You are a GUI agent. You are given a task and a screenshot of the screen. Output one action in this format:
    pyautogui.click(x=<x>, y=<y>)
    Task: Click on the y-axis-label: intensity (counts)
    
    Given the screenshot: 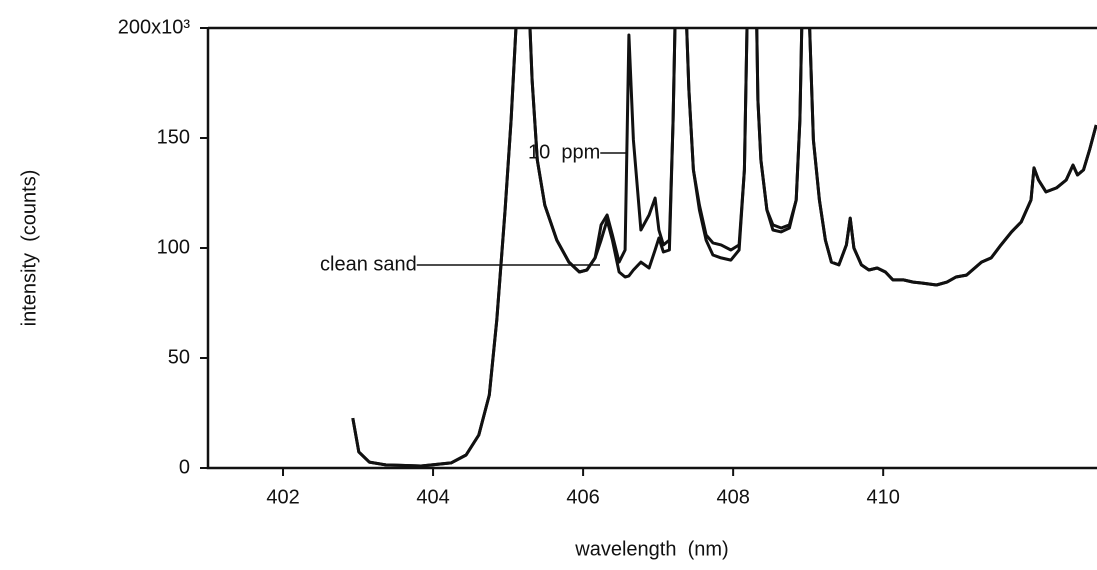 What is the action you would take?
    pyautogui.click(x=29, y=248)
    